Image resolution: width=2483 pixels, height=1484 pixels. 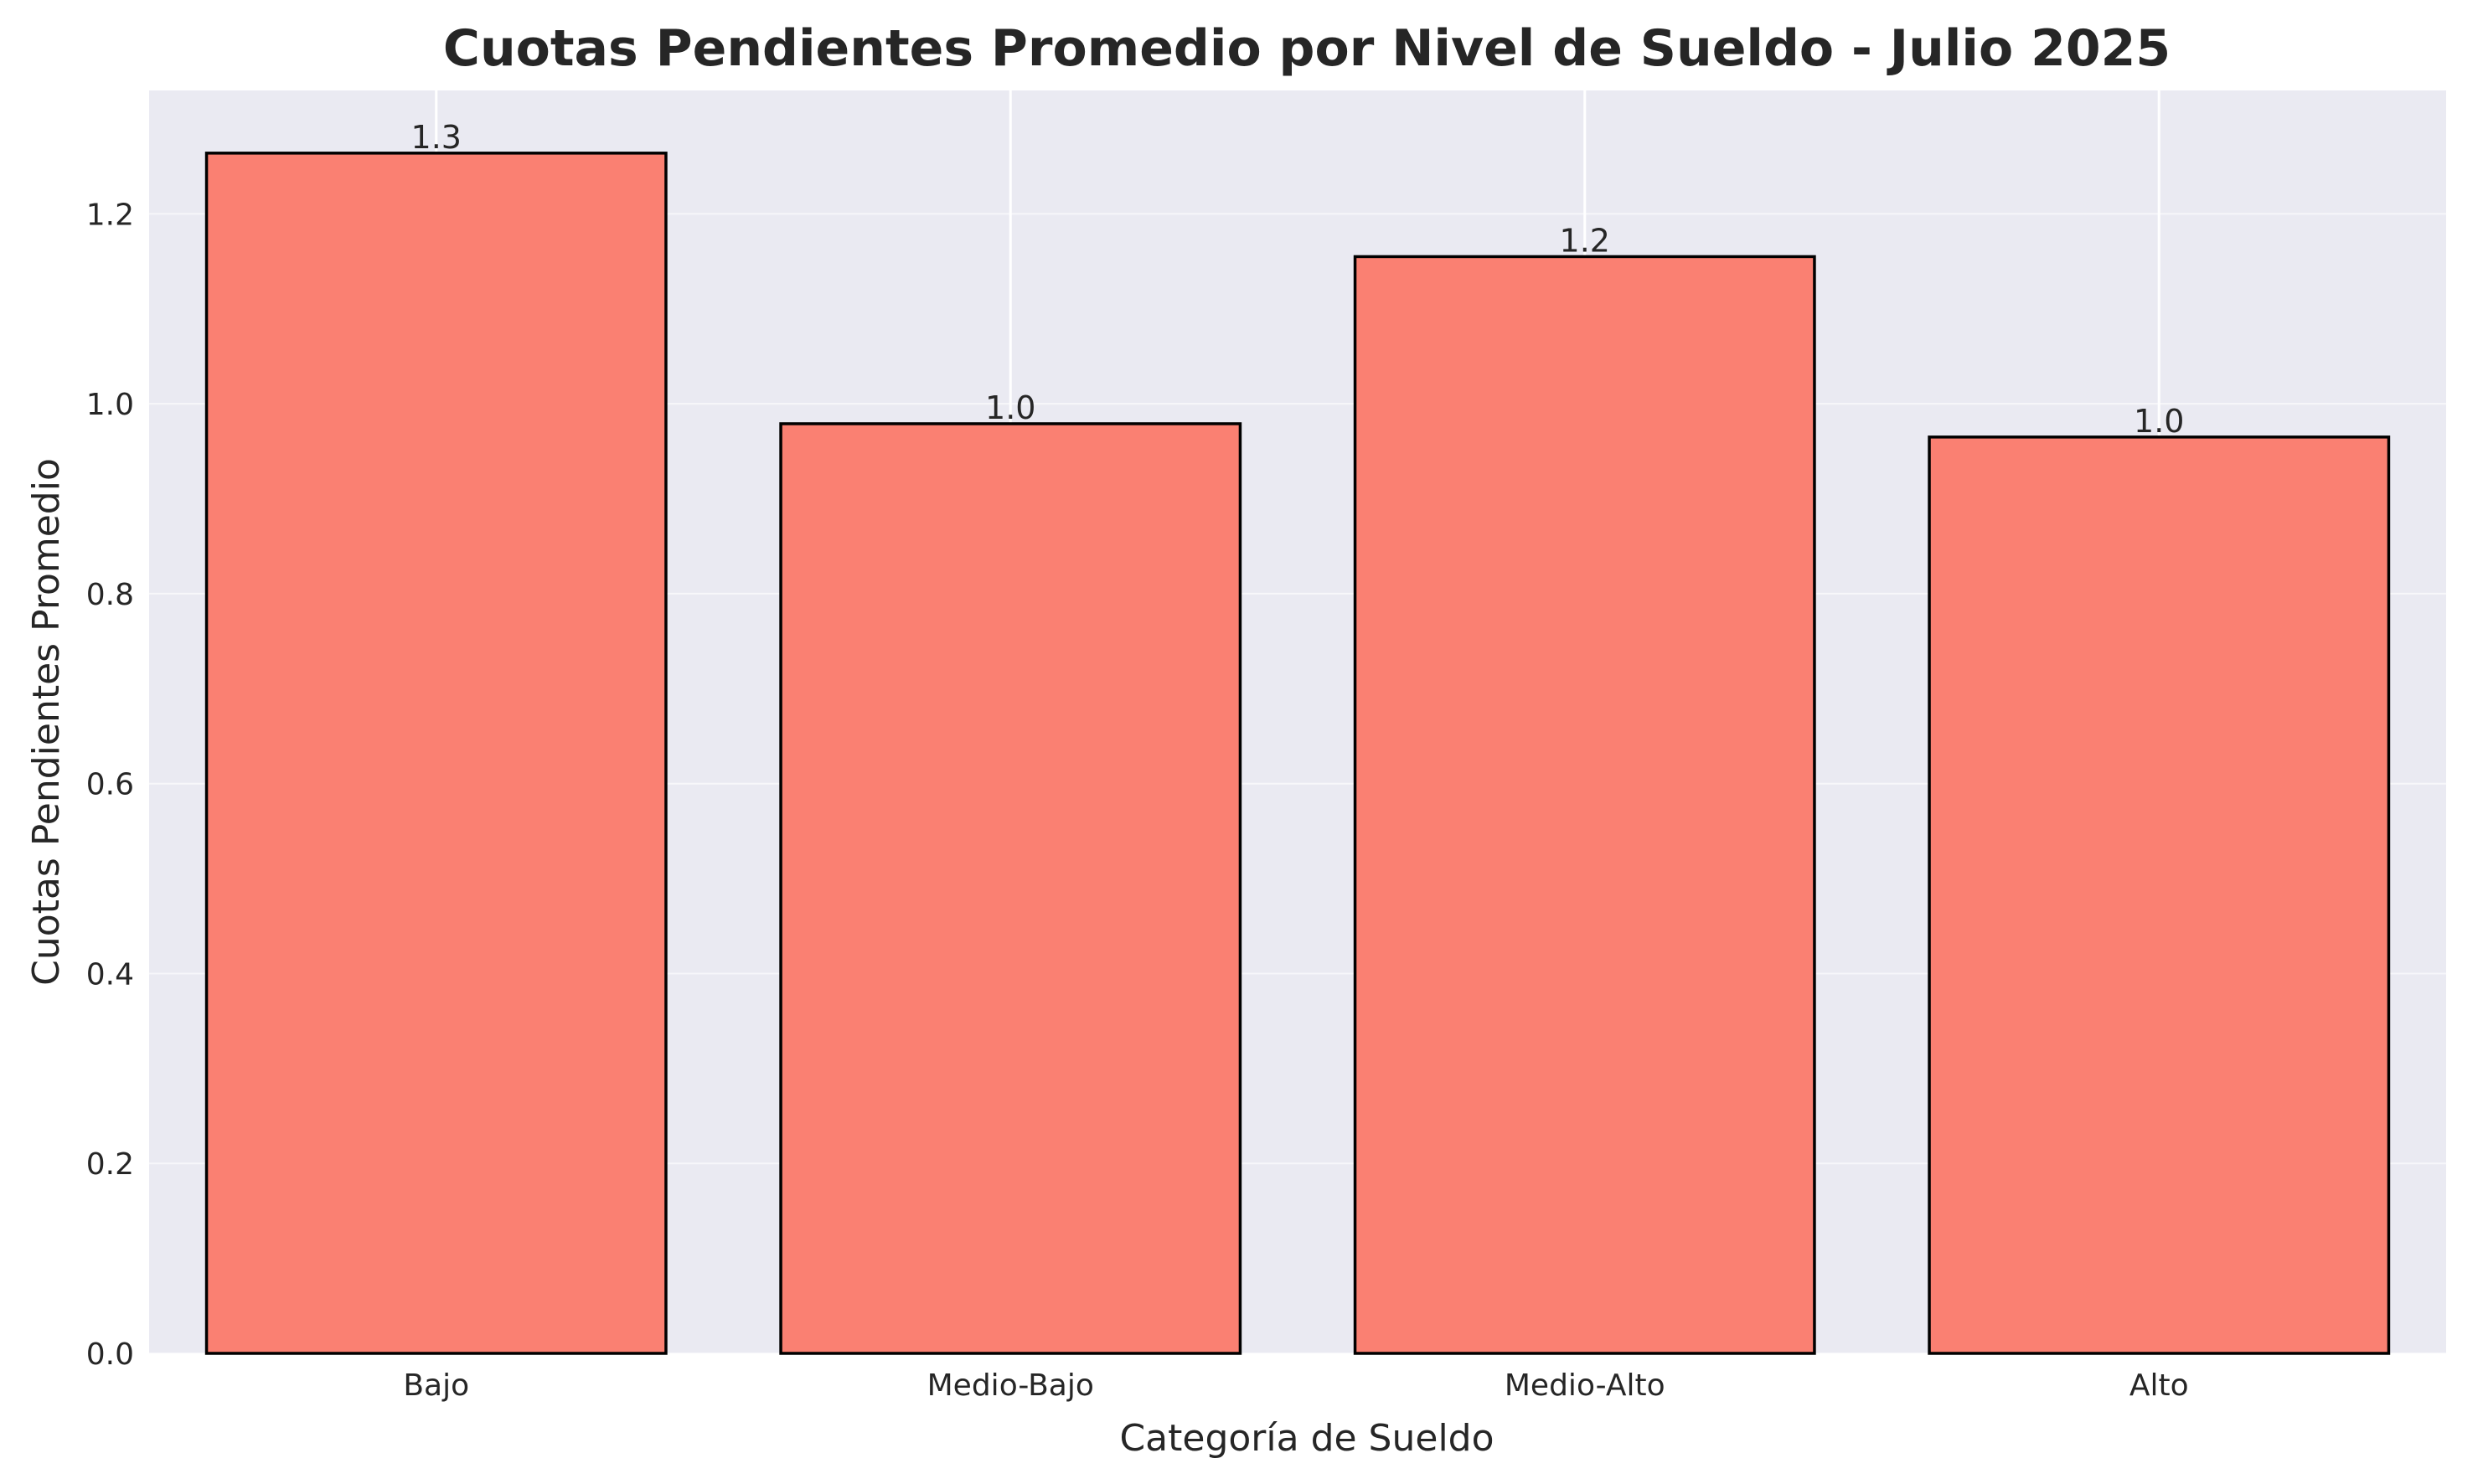 I want to click on y-axis-ticks: 0.0 0.2 0.4 0.6 0.8 1.0 1.2, so click(x=110, y=785).